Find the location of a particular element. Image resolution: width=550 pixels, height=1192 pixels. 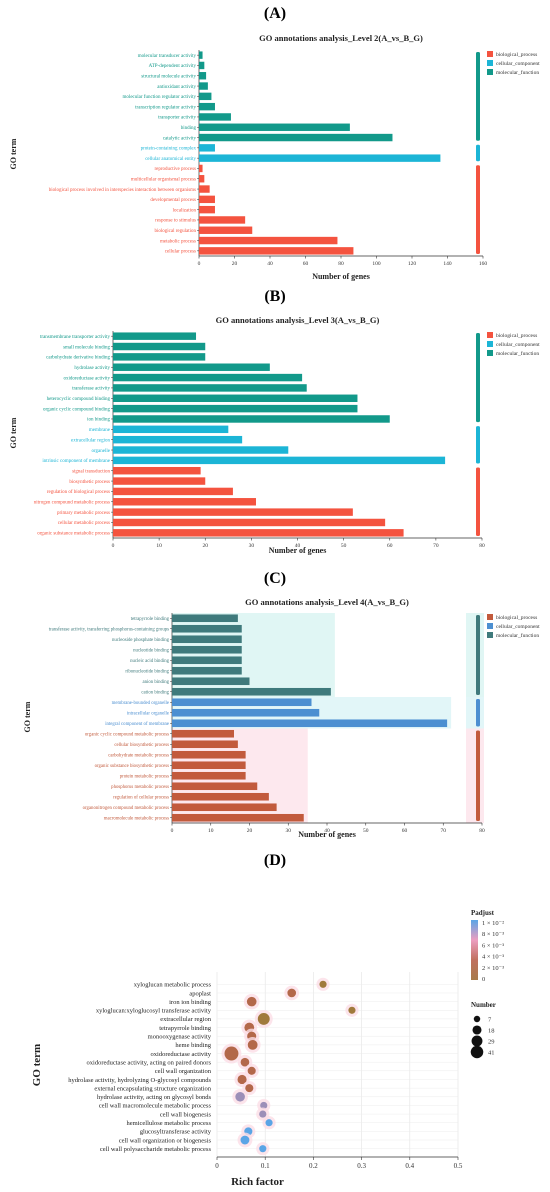

bar-ribonucleotide-binding is located at coordinates (207, 670).